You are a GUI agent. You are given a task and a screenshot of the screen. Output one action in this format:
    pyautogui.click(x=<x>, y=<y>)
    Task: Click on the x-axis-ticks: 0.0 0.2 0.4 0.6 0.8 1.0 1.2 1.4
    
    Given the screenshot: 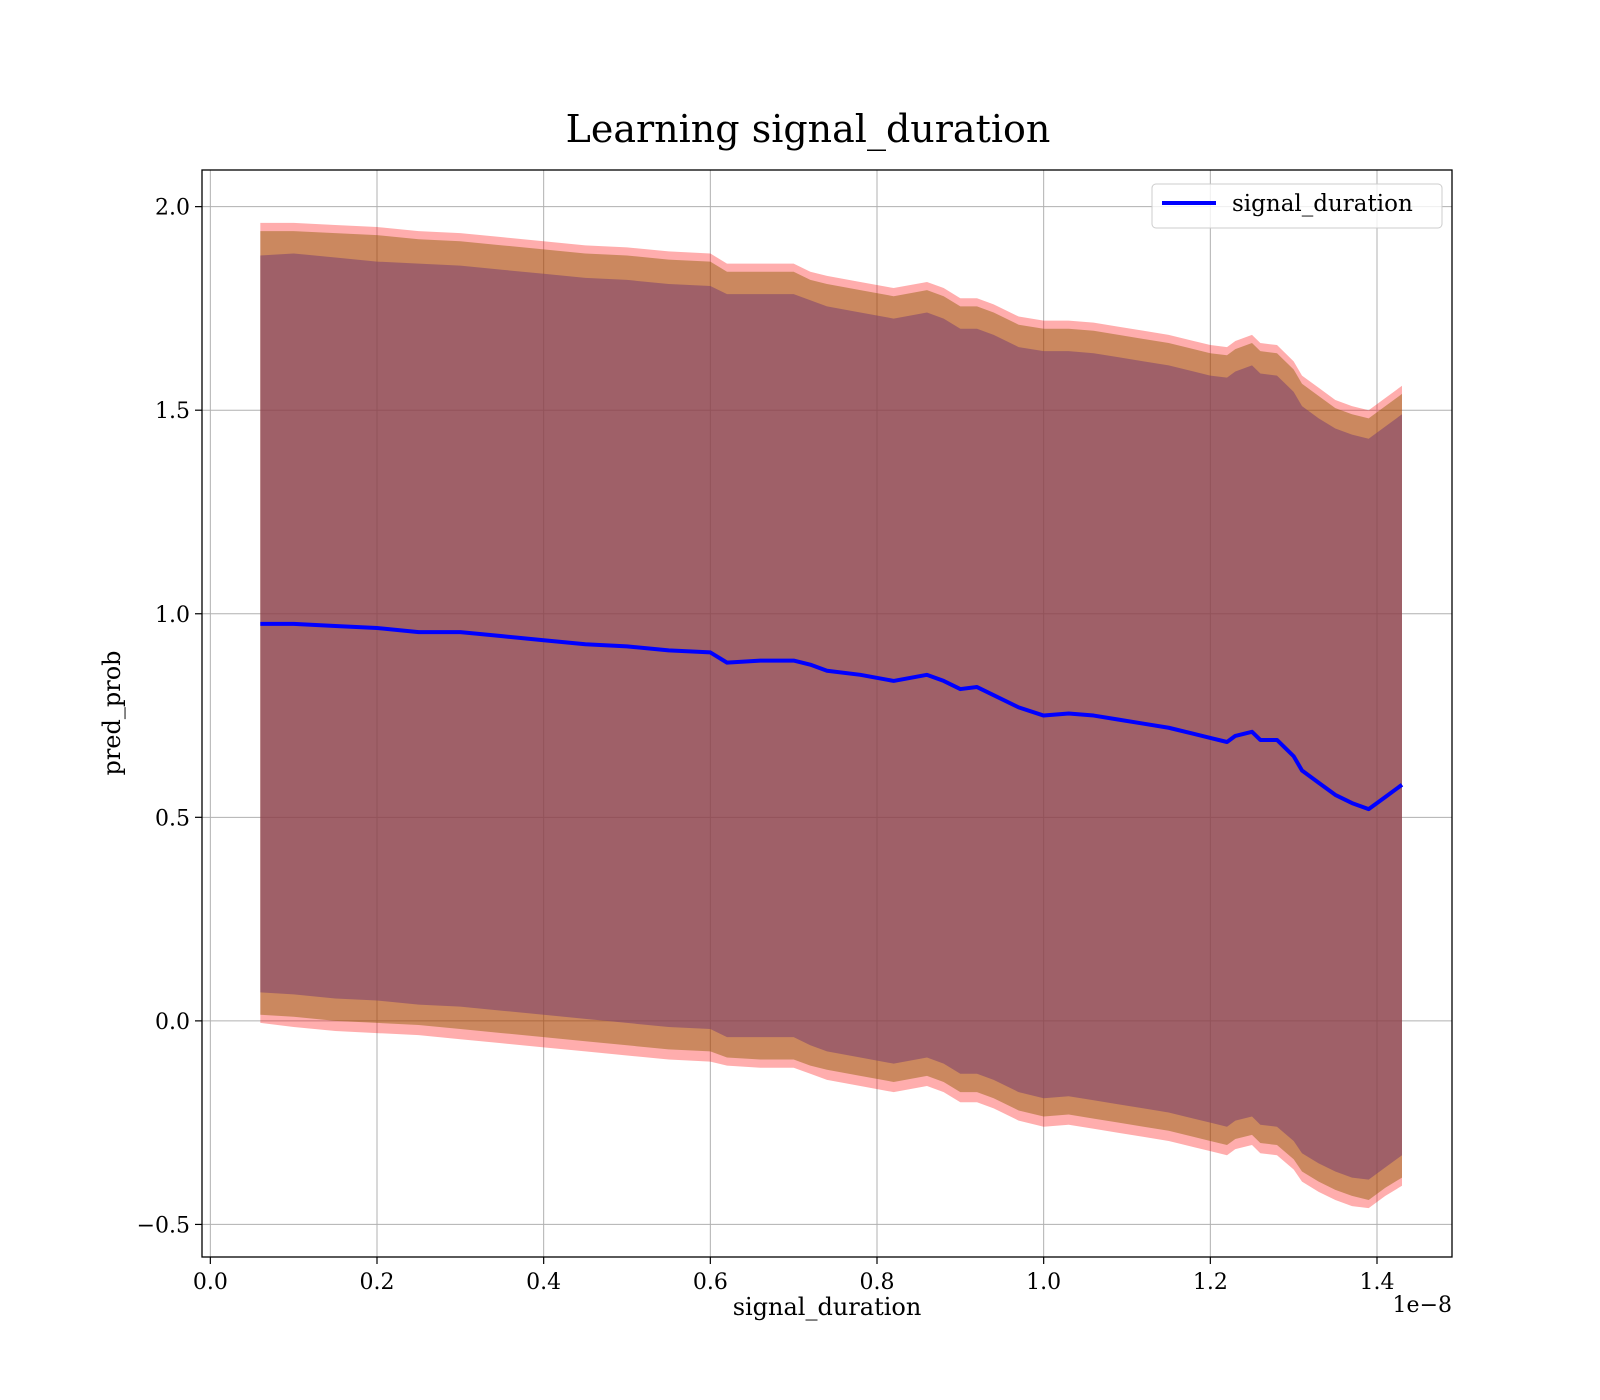 What is the action you would take?
    pyautogui.click(x=794, y=1276)
    